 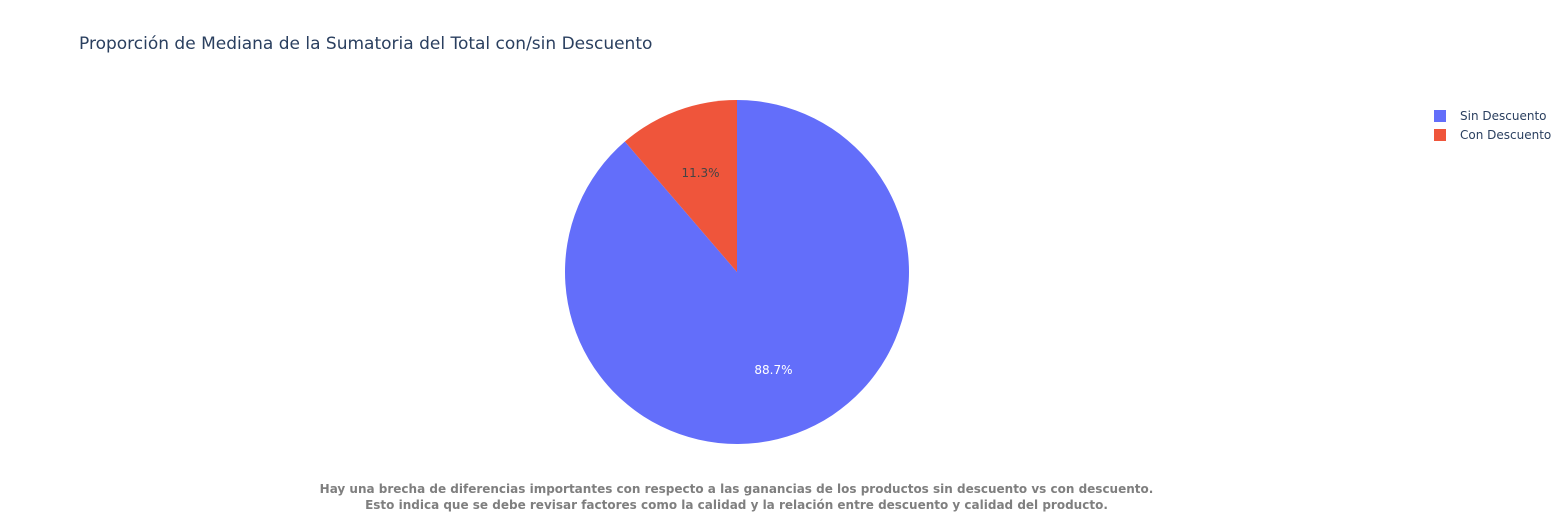 What do you see at coordinates (773, 370) in the screenshot?
I see `pie-label-sin-descuento: 88.7%` at bounding box center [773, 370].